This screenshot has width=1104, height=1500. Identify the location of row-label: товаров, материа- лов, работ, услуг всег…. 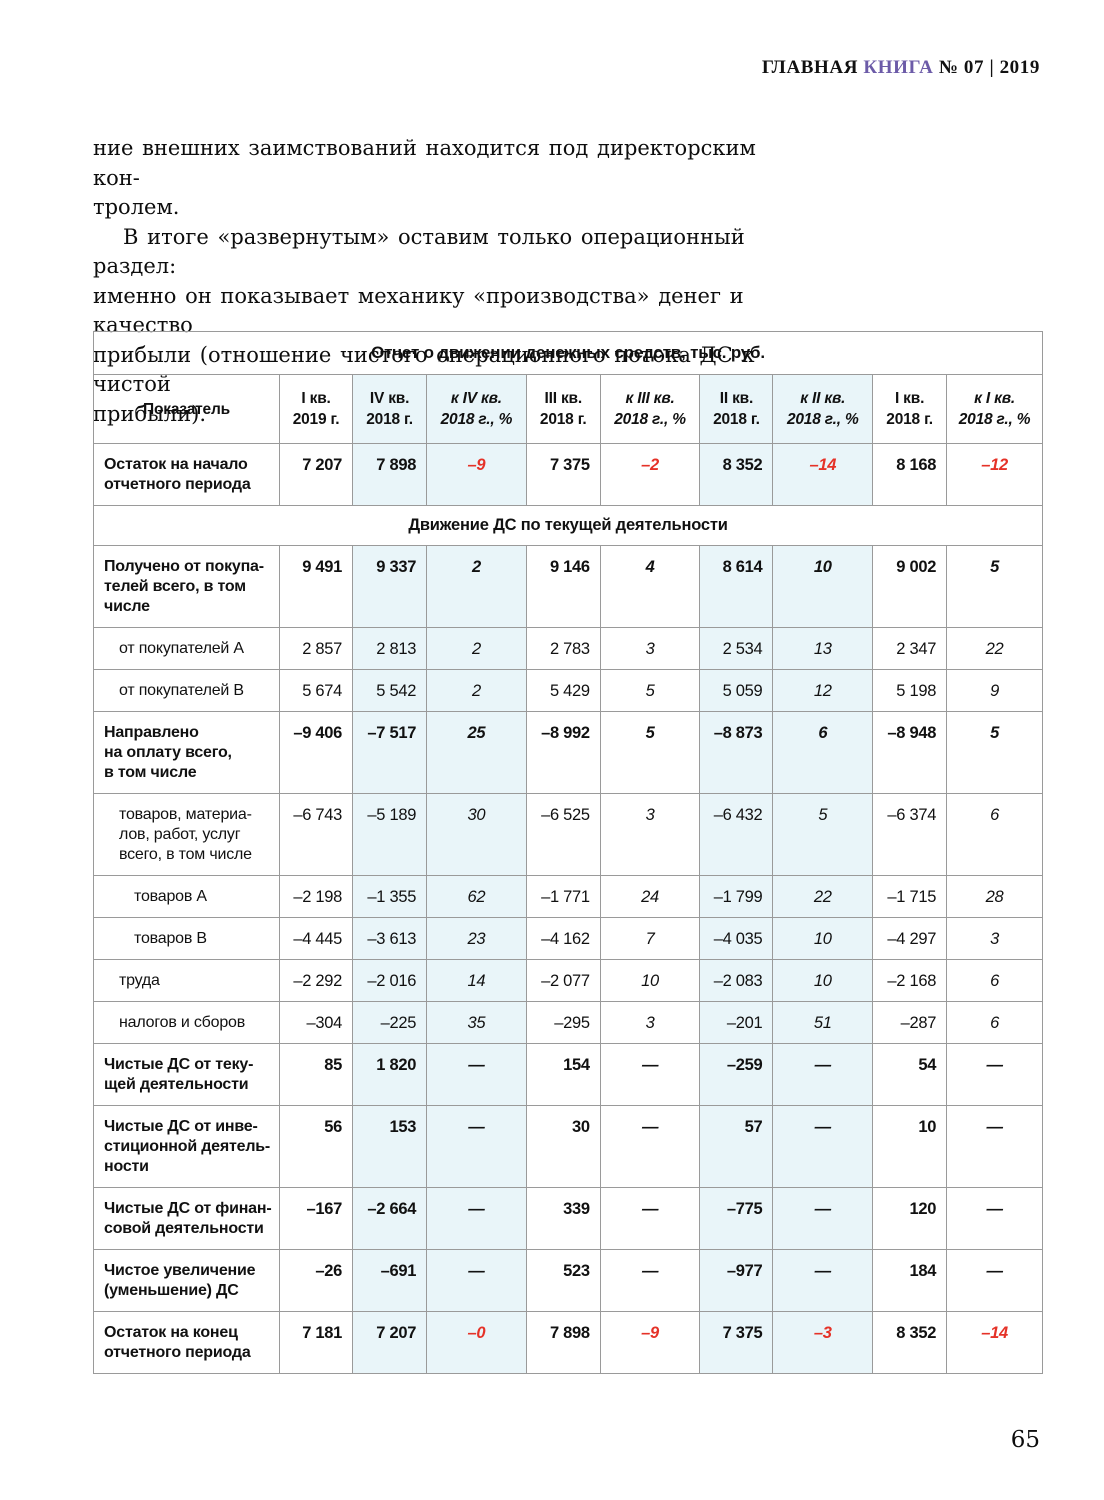
(186, 834).